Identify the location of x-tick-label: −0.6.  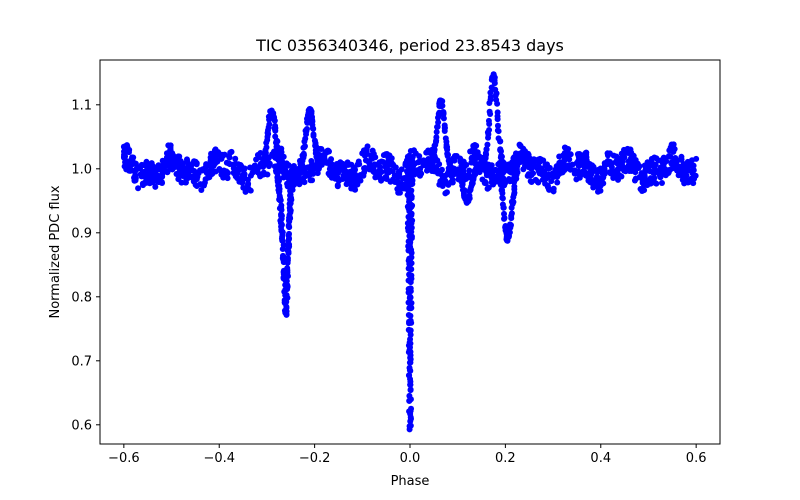
(124, 458).